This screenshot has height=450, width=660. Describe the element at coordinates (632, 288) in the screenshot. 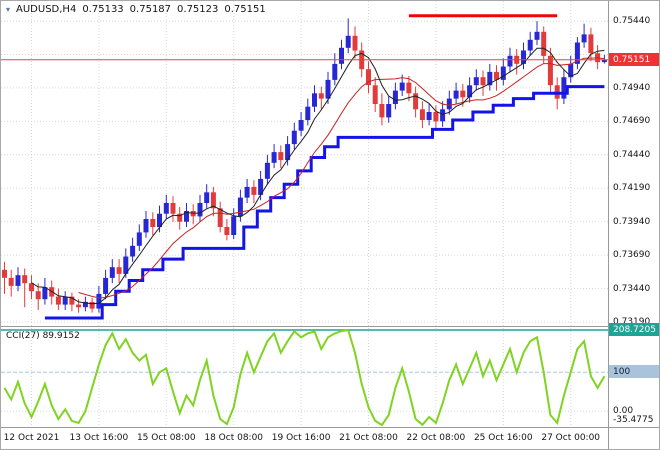

I see `price-axis-label: 0.73440` at that location.